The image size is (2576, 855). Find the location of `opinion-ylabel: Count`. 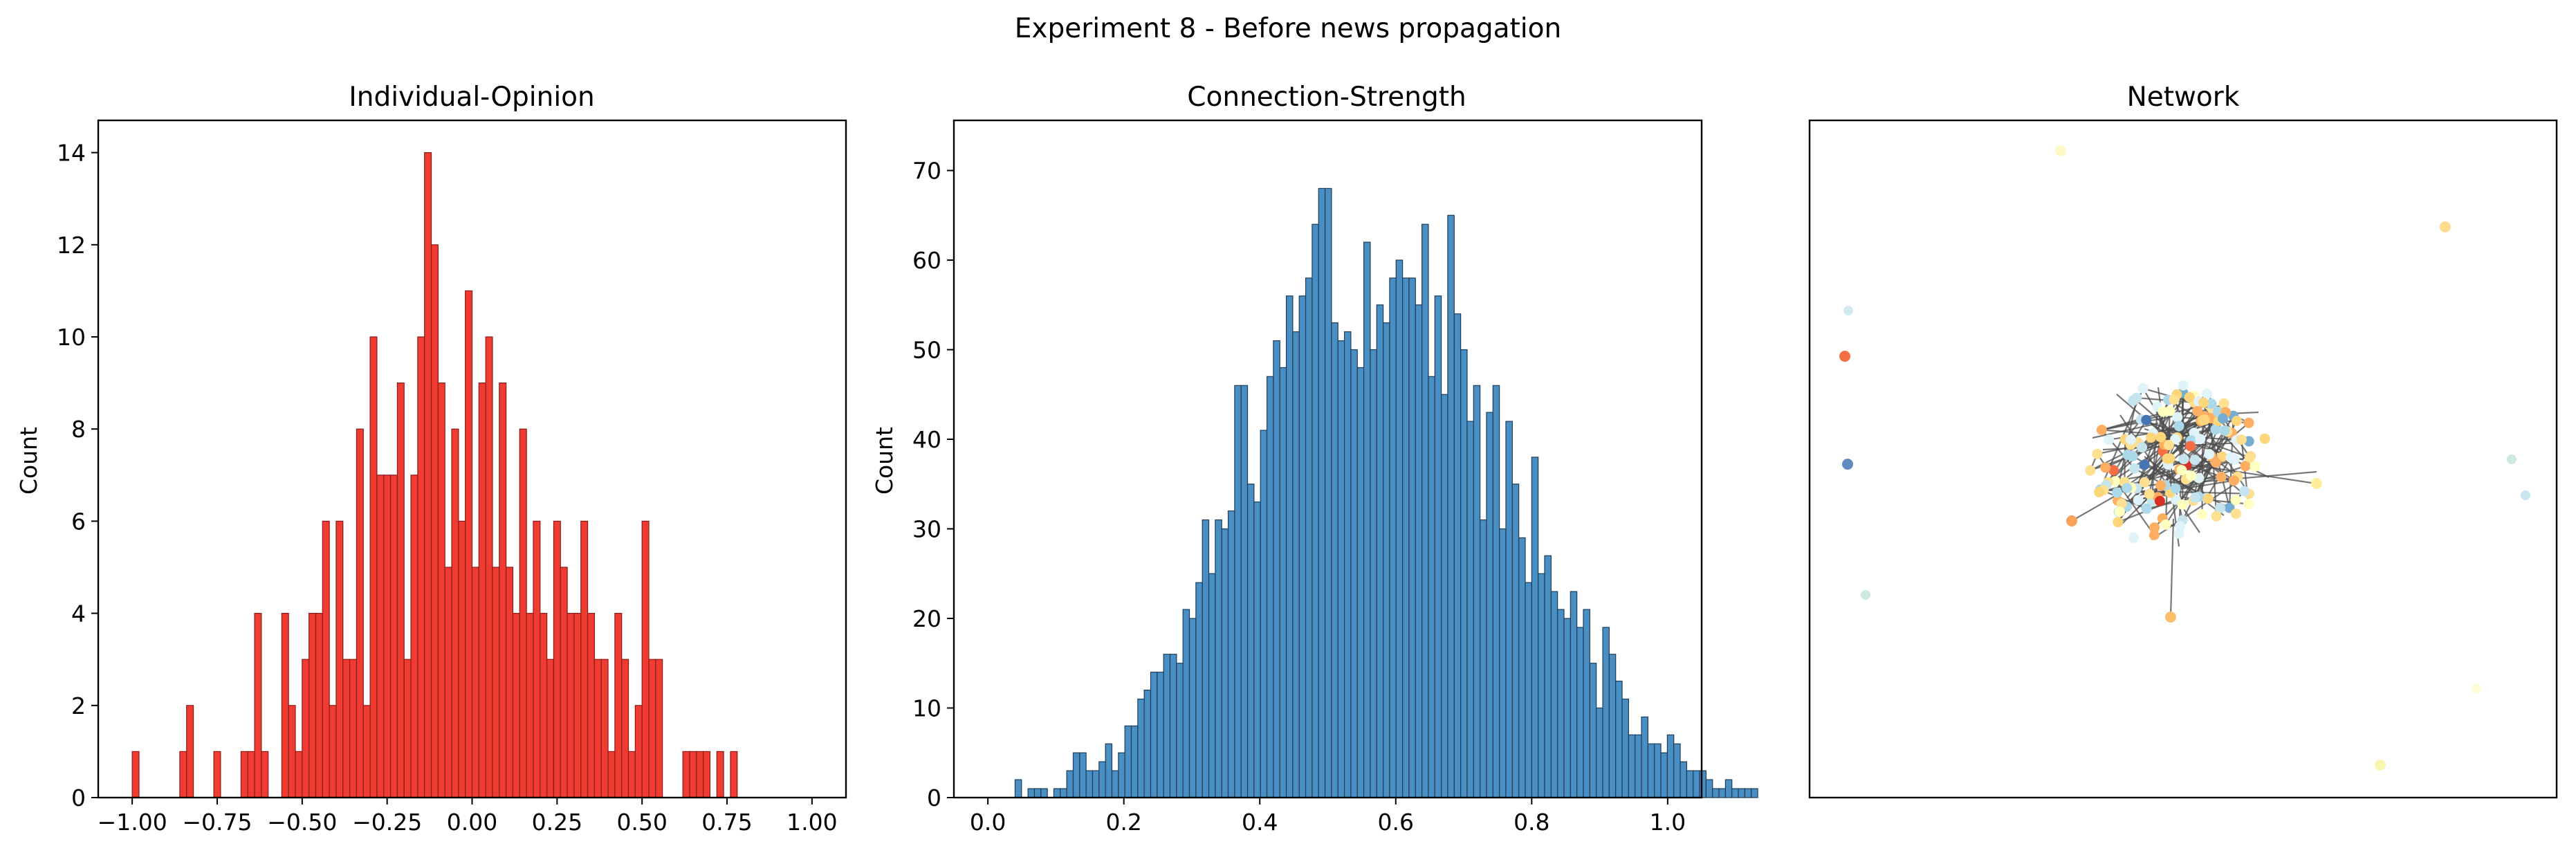

opinion-ylabel: Count is located at coordinates (28, 461).